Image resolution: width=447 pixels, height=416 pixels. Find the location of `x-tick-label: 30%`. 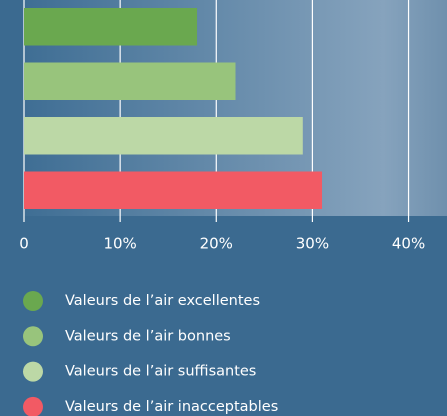

x-tick-label: 30% is located at coordinates (312, 244).